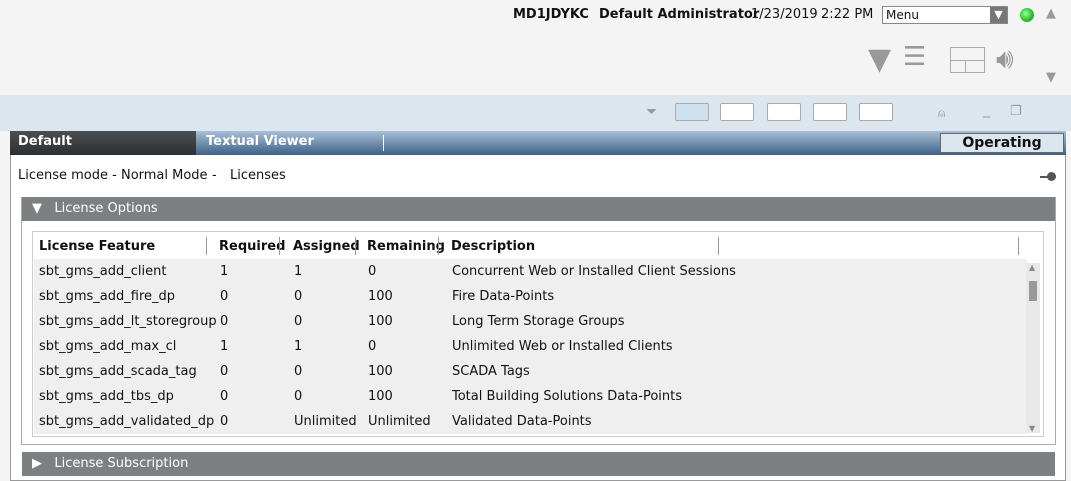 This screenshot has width=1071, height=481. What do you see at coordinates (121, 463) in the screenshot?
I see `section-title: License Subscription` at bounding box center [121, 463].